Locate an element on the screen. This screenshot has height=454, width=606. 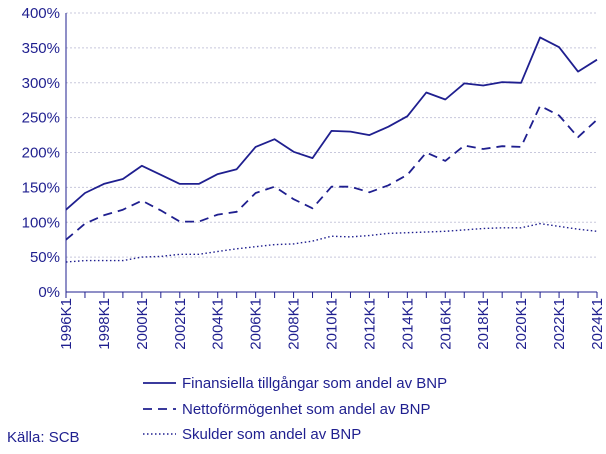
x-tick-label: 2020K1 is located at coordinates (521, 324).